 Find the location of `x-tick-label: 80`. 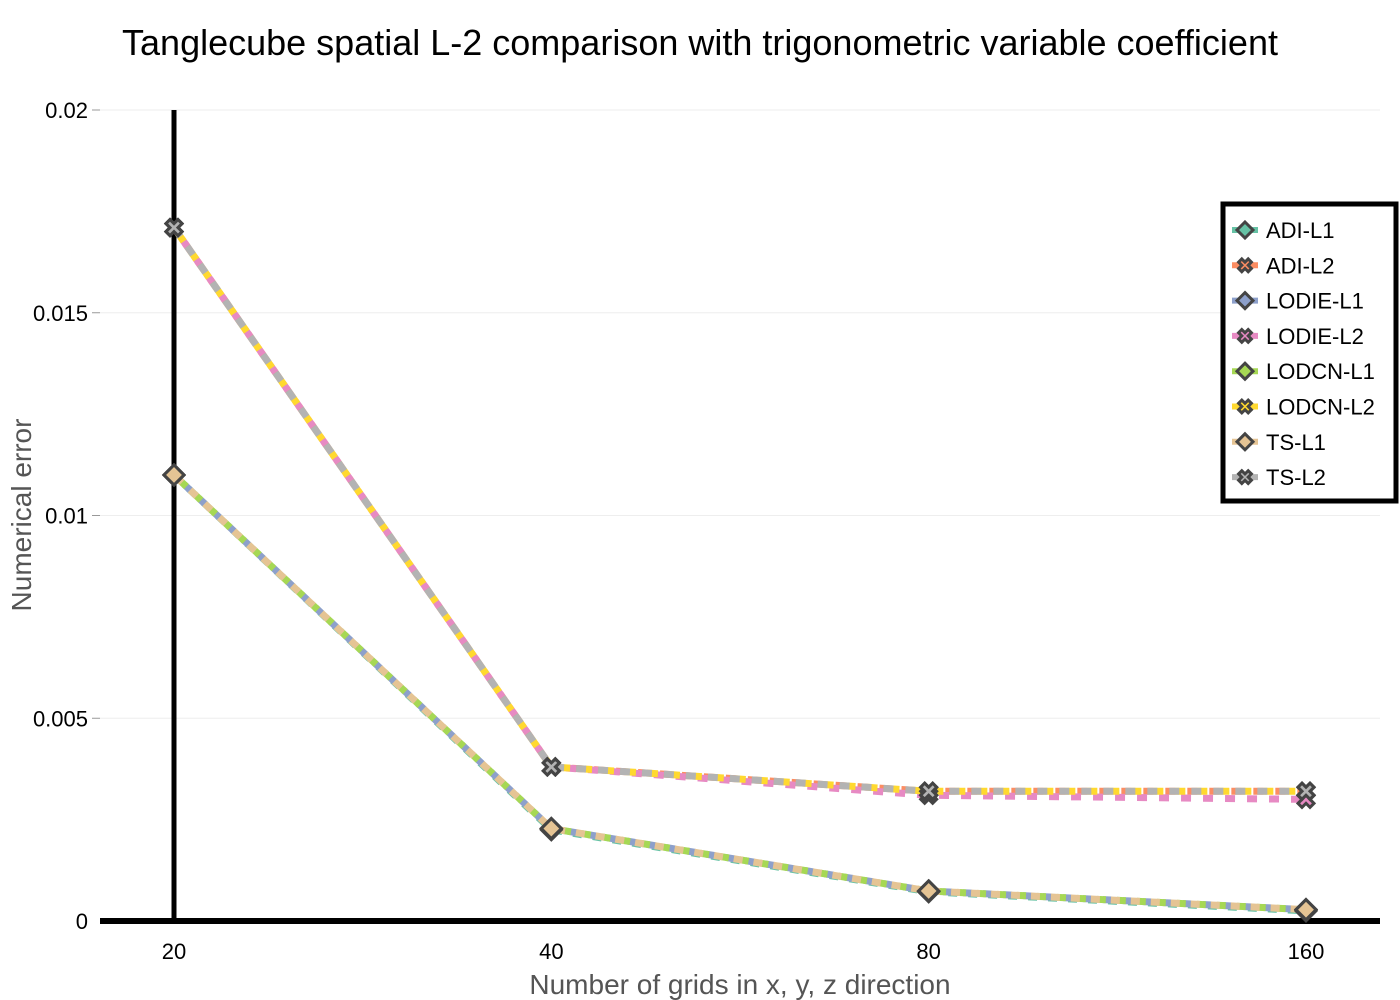

x-tick-label: 80 is located at coordinates (928, 951).